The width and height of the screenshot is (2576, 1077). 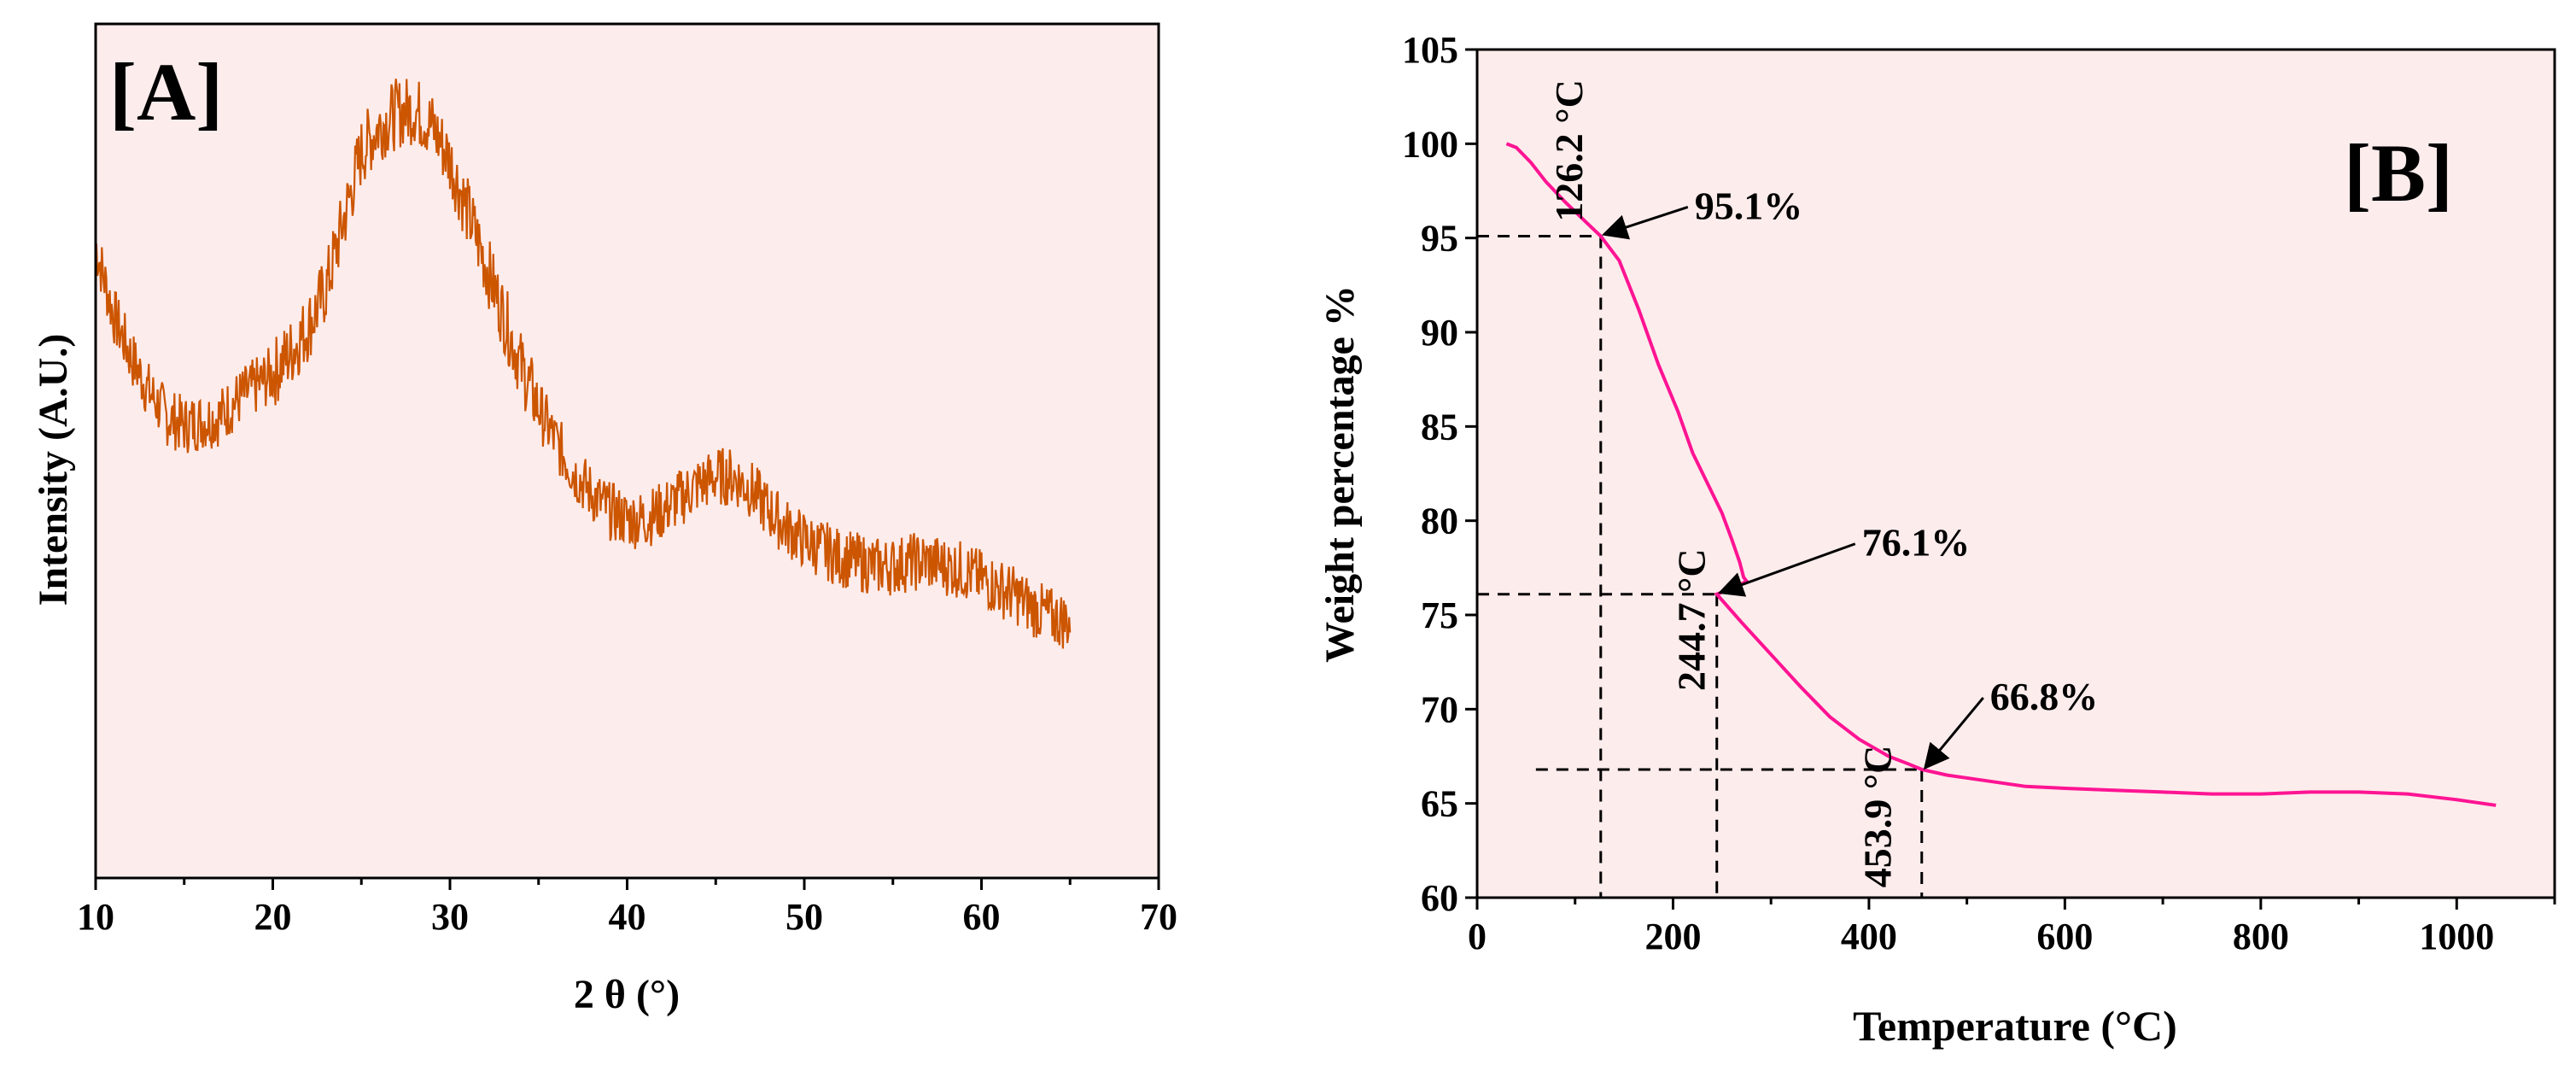 What do you see at coordinates (1430, 144) in the screenshot?
I see `panel-b-y-tick-label: 100` at bounding box center [1430, 144].